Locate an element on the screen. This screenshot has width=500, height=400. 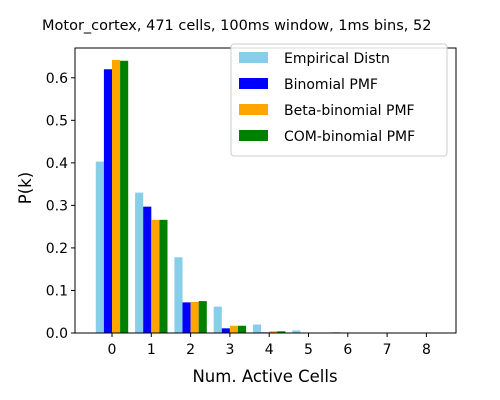
y-tick-label: 0.2 is located at coordinates (57, 249).